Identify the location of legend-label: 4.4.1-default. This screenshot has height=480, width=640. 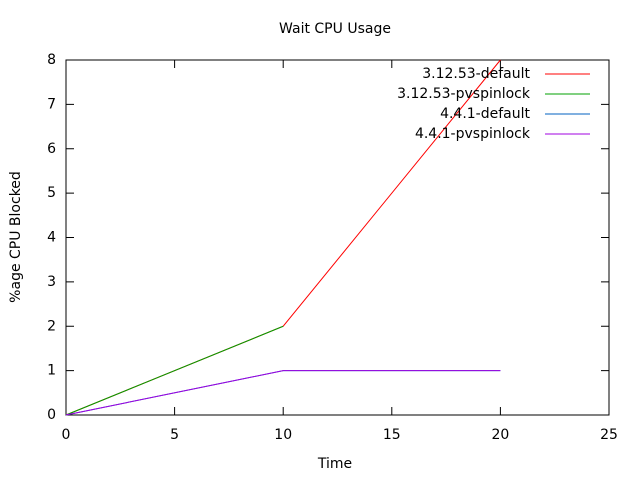
(485, 114).